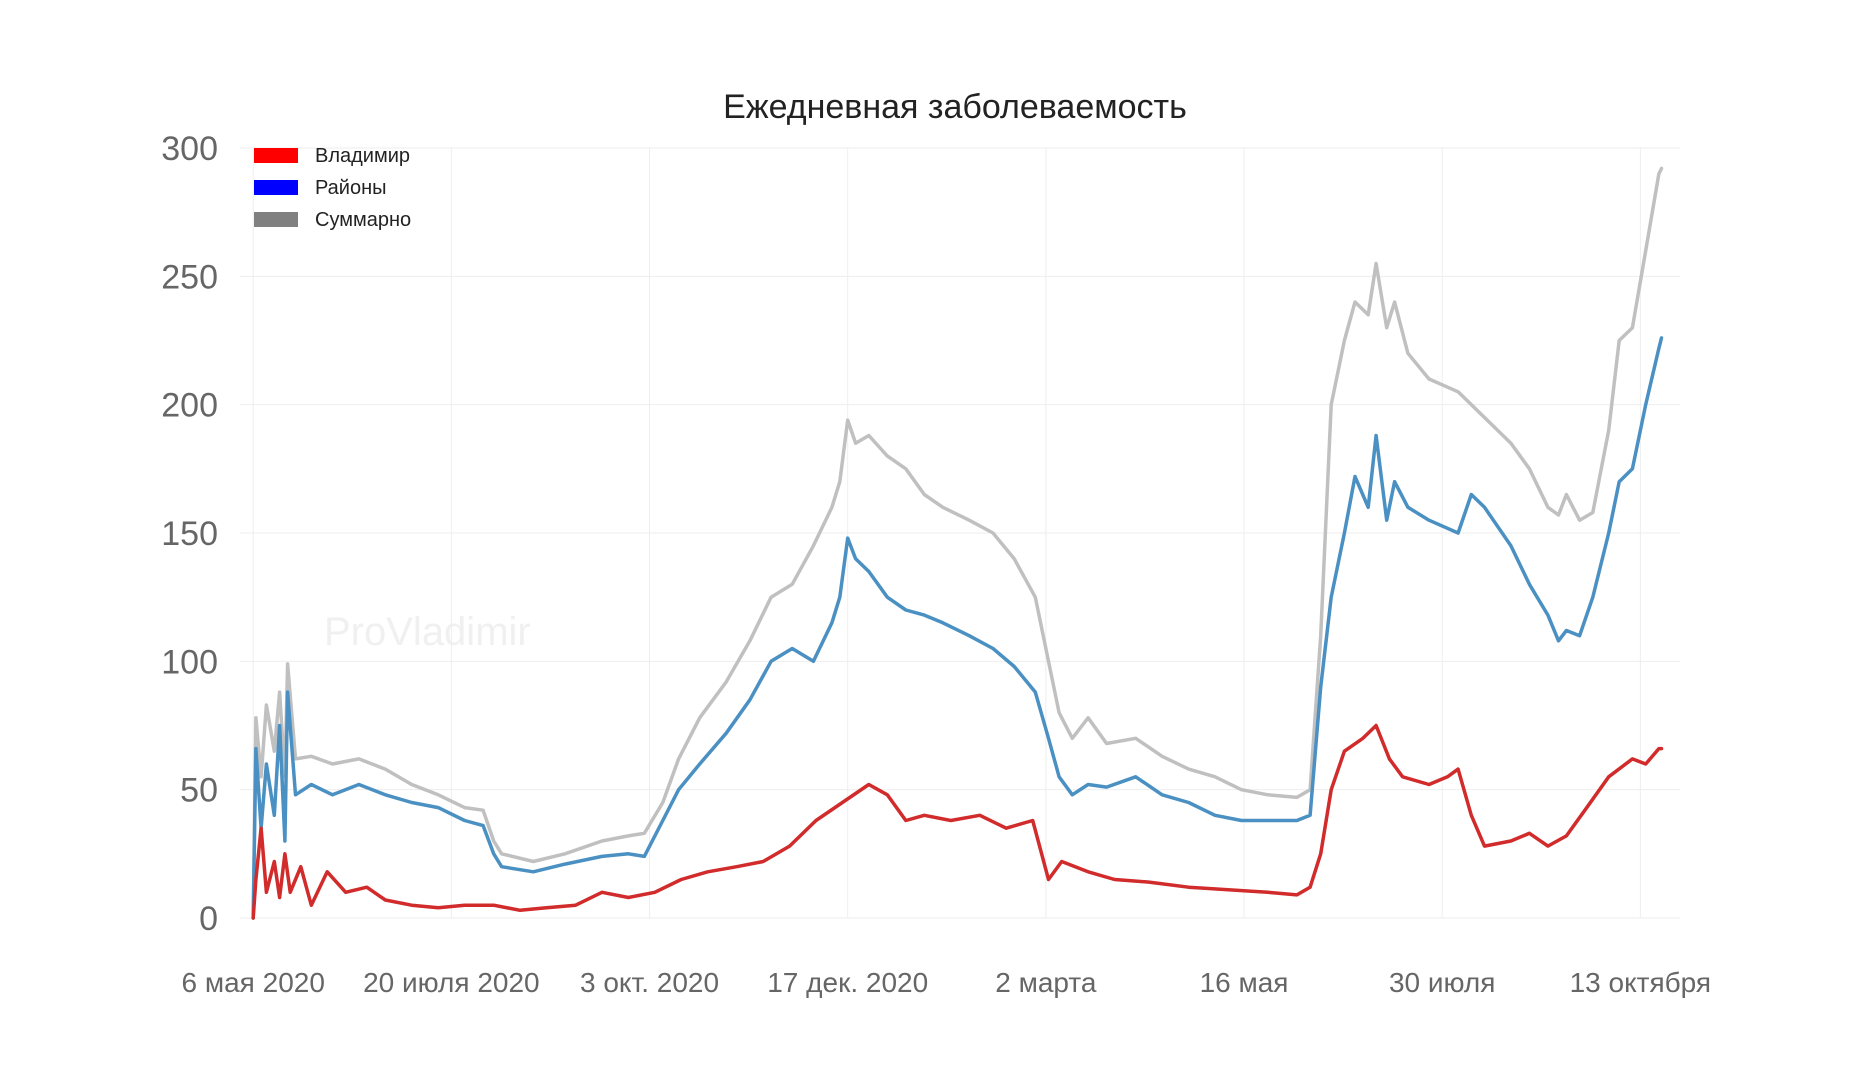 The width and height of the screenshot is (1851, 1080). I want to click on y-axis-ticks: 0 50 100 150 200 250 300, so click(189, 534).